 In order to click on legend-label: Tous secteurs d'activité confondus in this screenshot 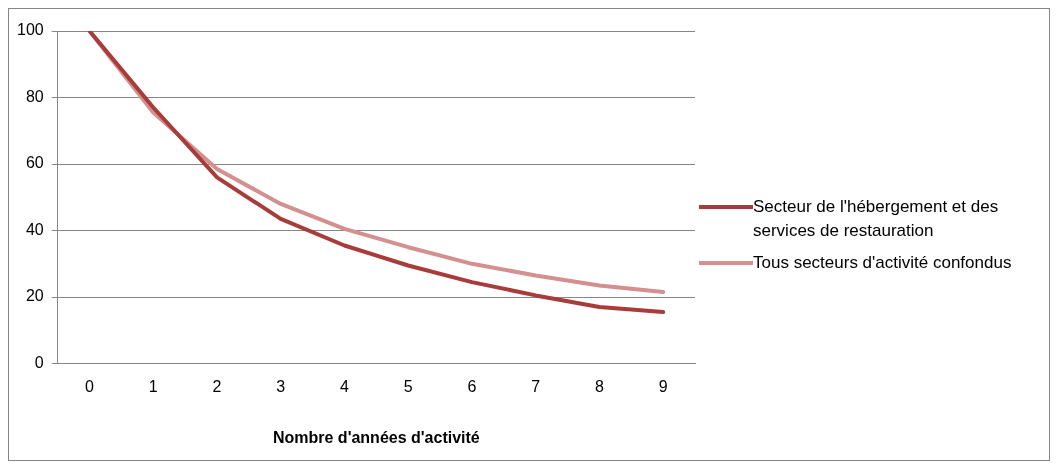, I will do `click(882, 262)`.